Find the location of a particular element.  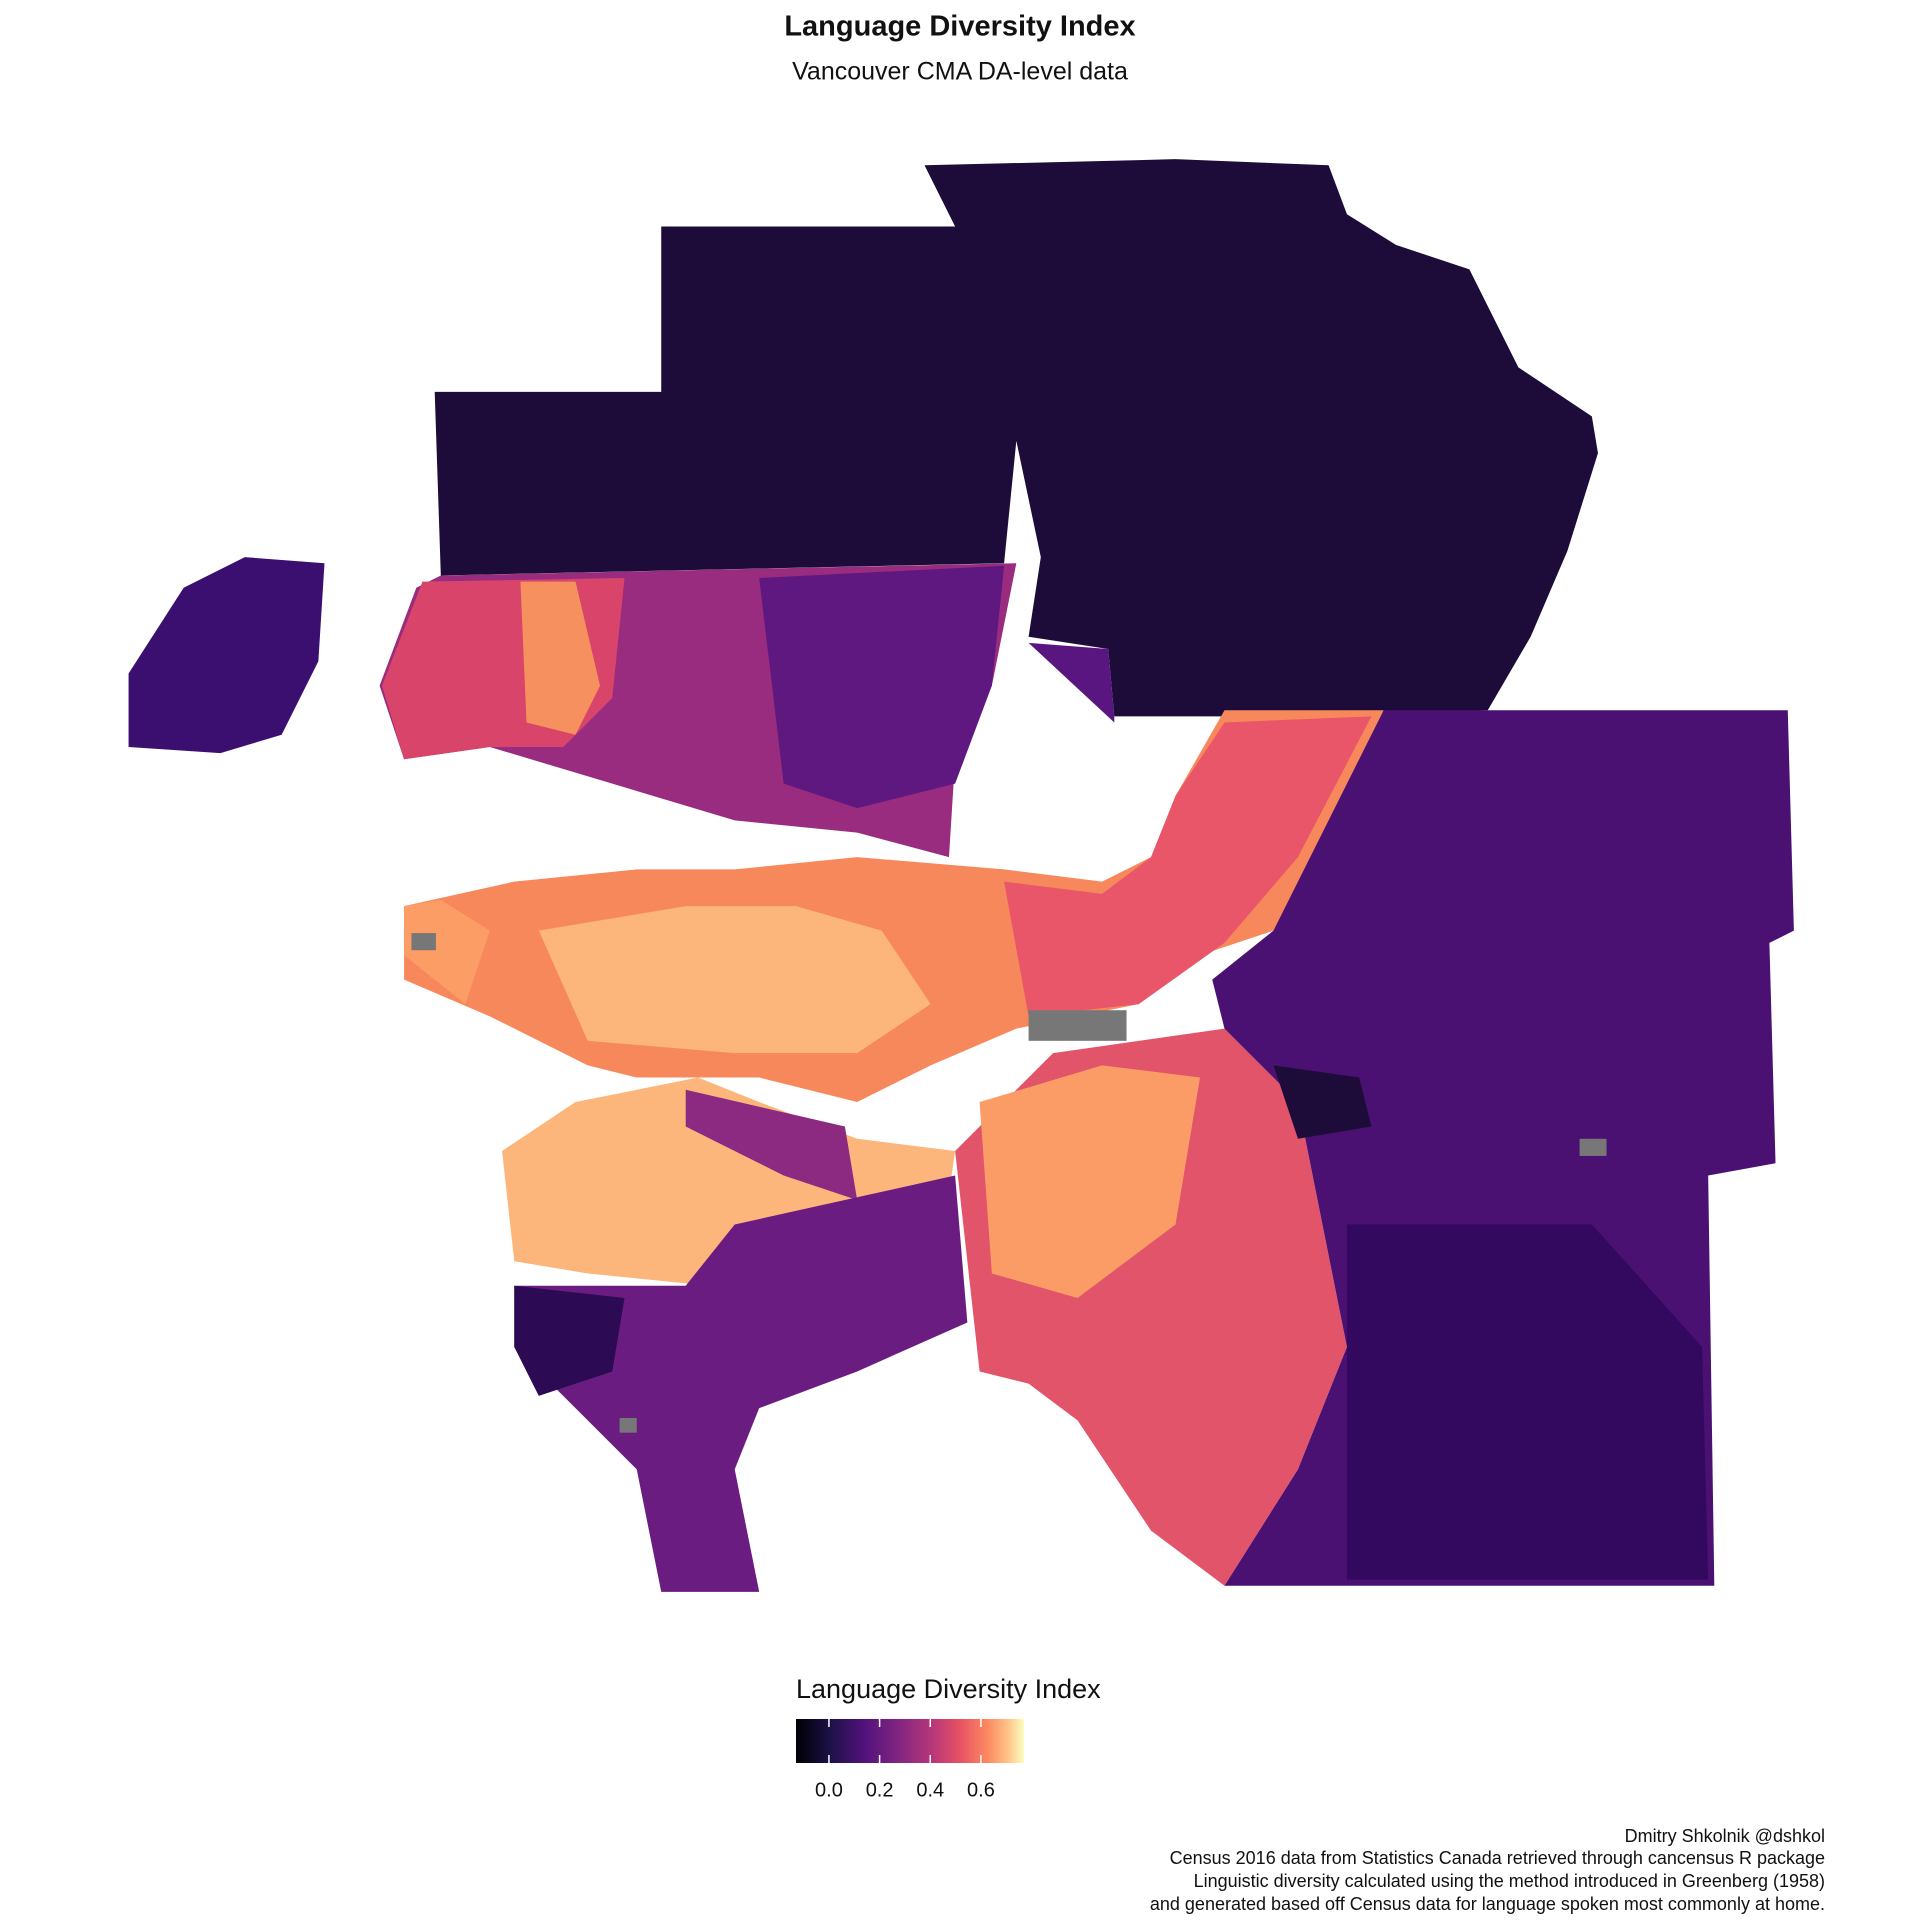

region-ubc is located at coordinates (447, 952).